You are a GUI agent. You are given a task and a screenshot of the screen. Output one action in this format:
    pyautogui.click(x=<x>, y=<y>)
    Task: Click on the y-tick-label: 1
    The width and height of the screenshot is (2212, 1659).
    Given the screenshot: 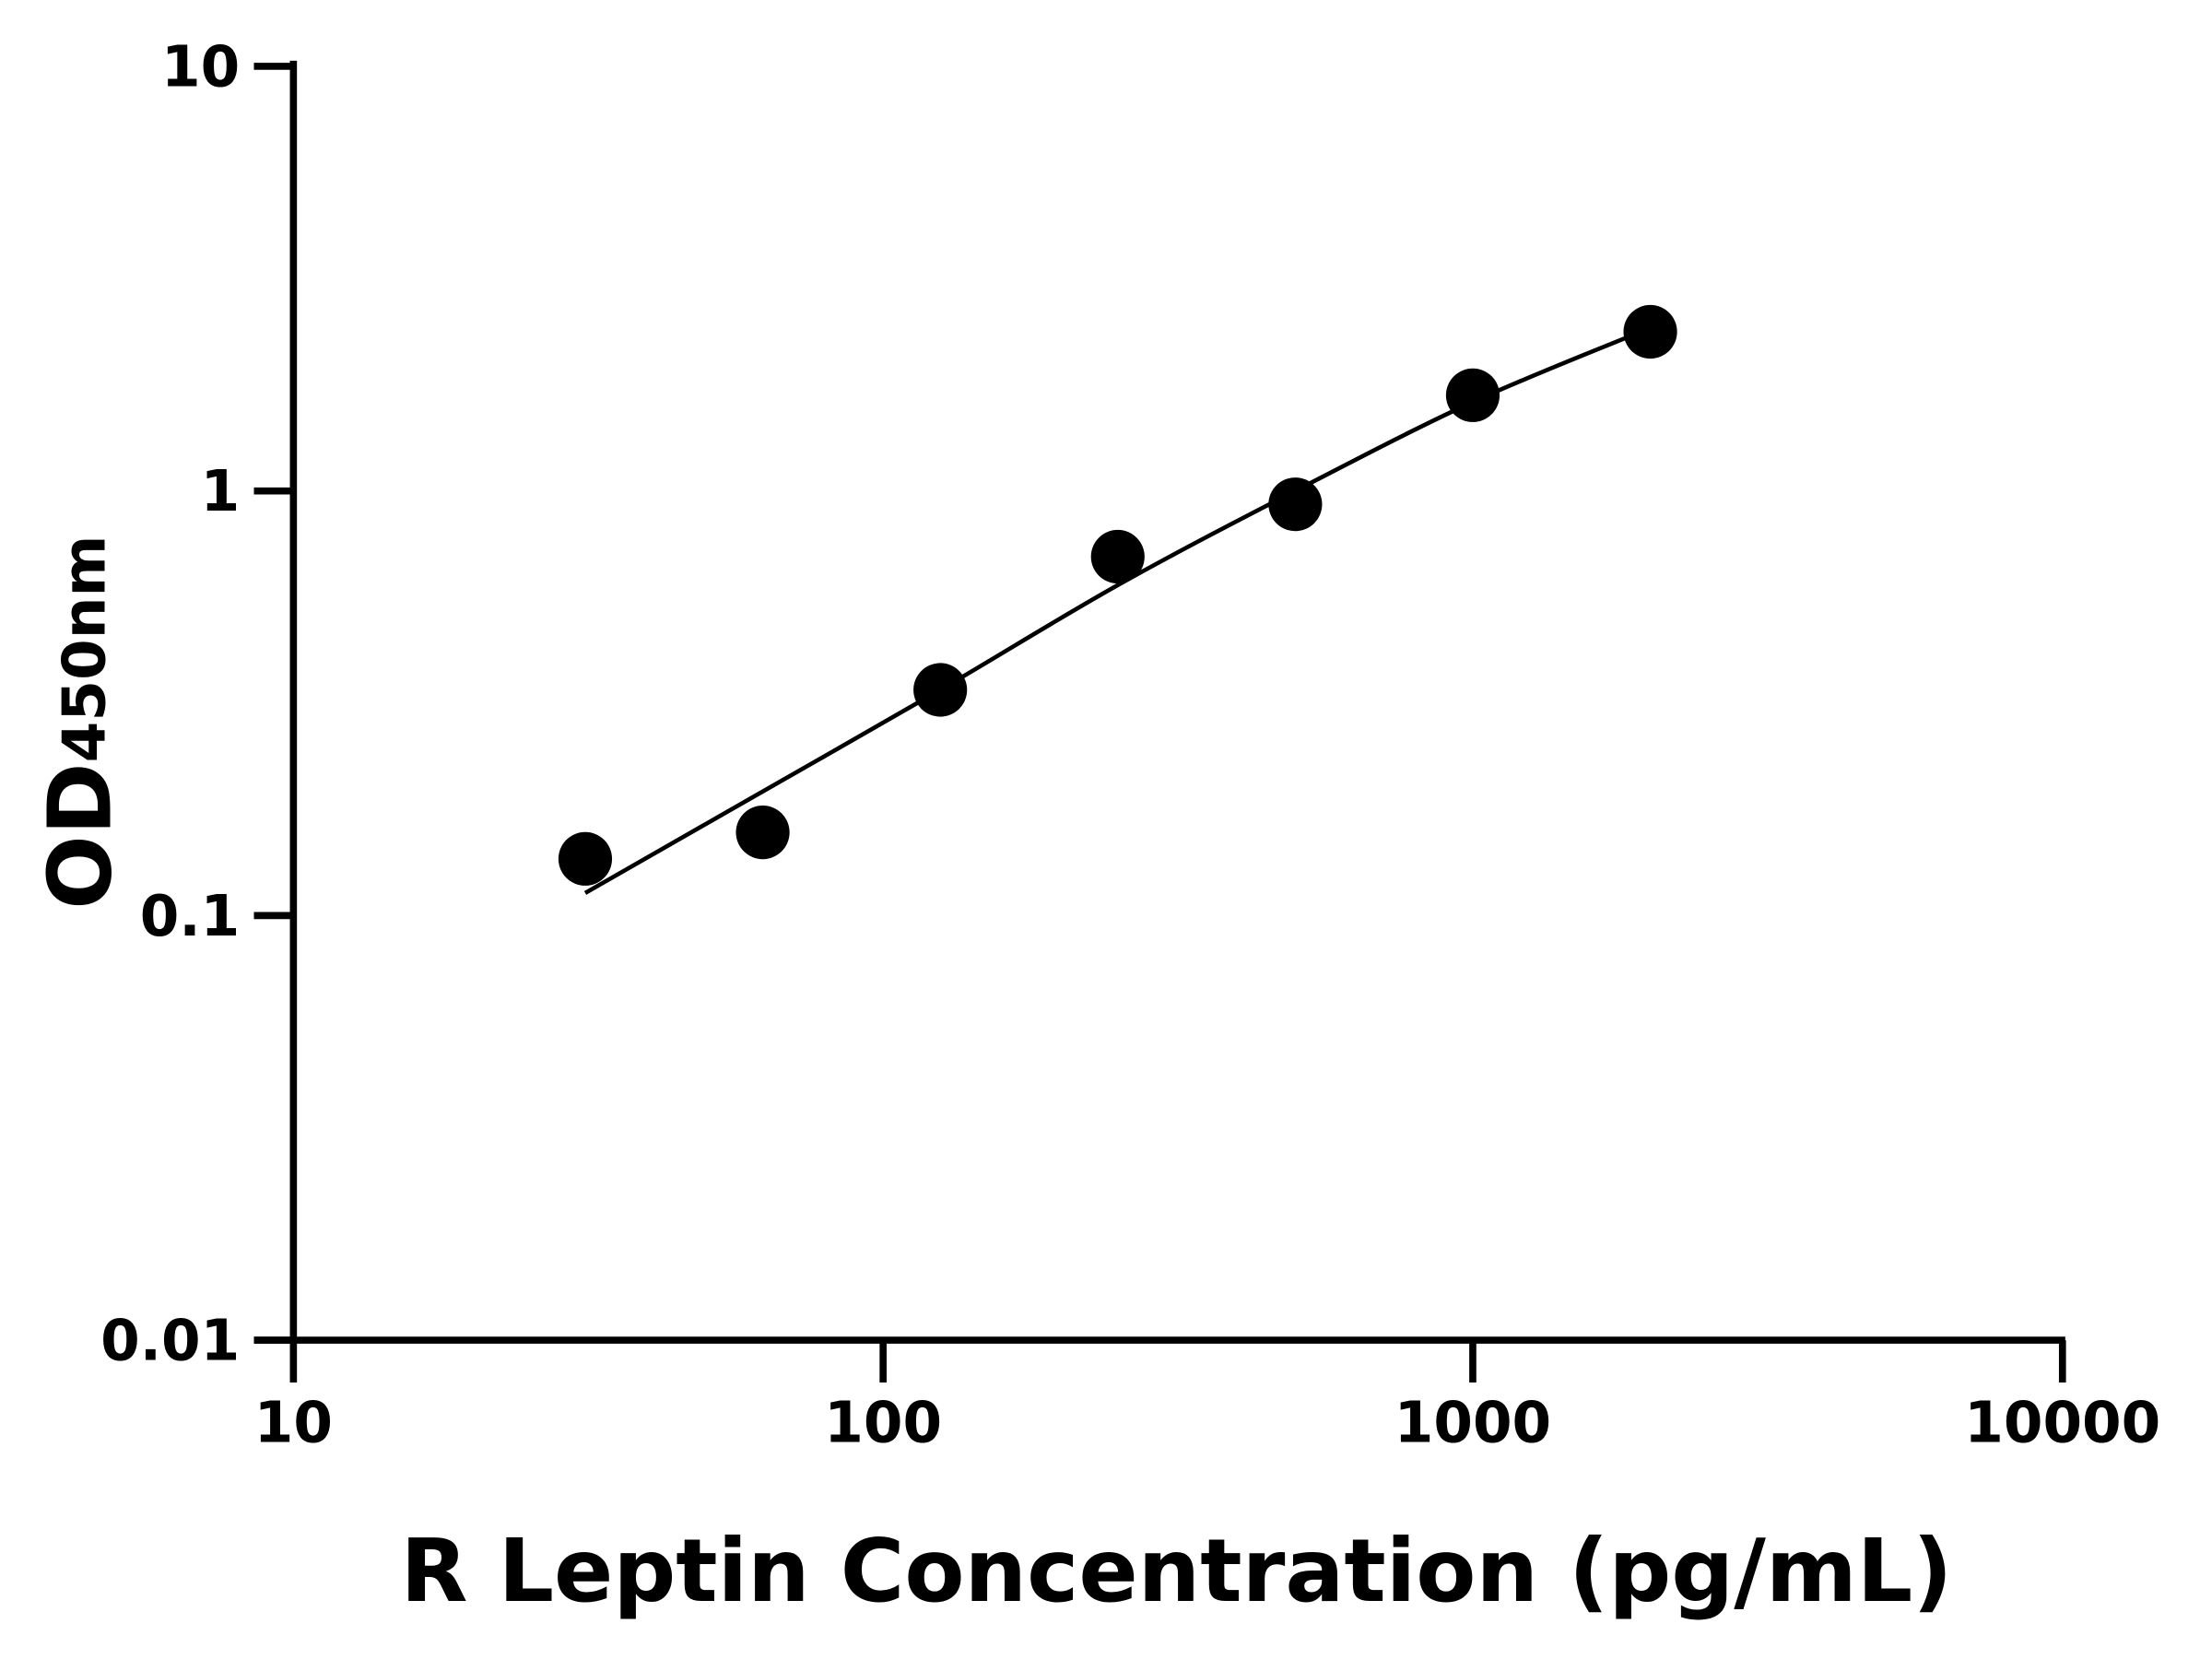 What is the action you would take?
    pyautogui.click(x=221, y=491)
    